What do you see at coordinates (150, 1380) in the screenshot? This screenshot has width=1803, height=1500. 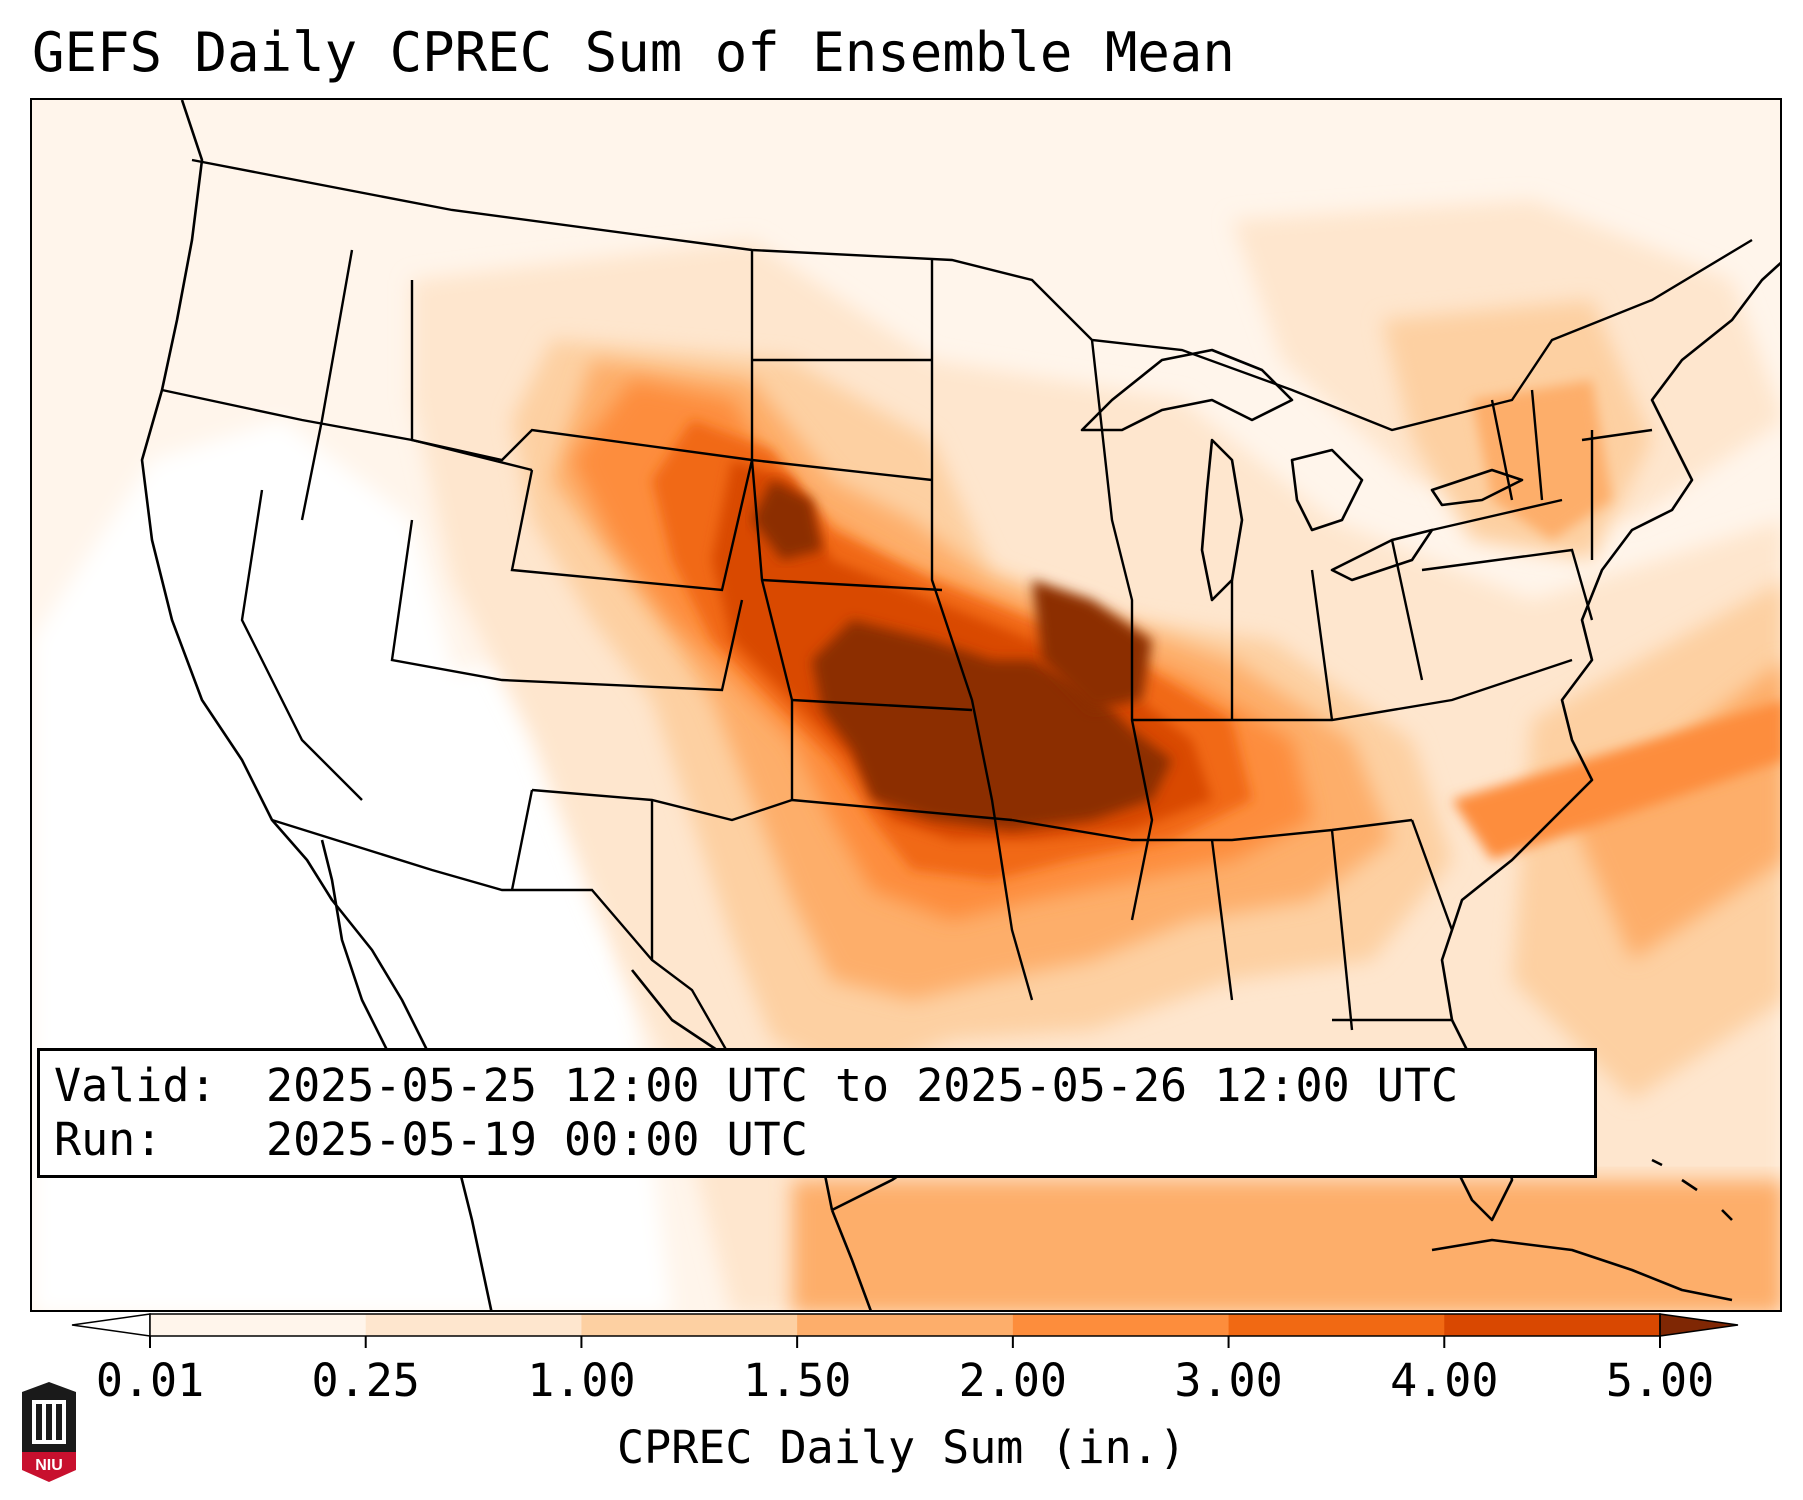 I see `colorbar-tick-label: 0.01` at bounding box center [150, 1380].